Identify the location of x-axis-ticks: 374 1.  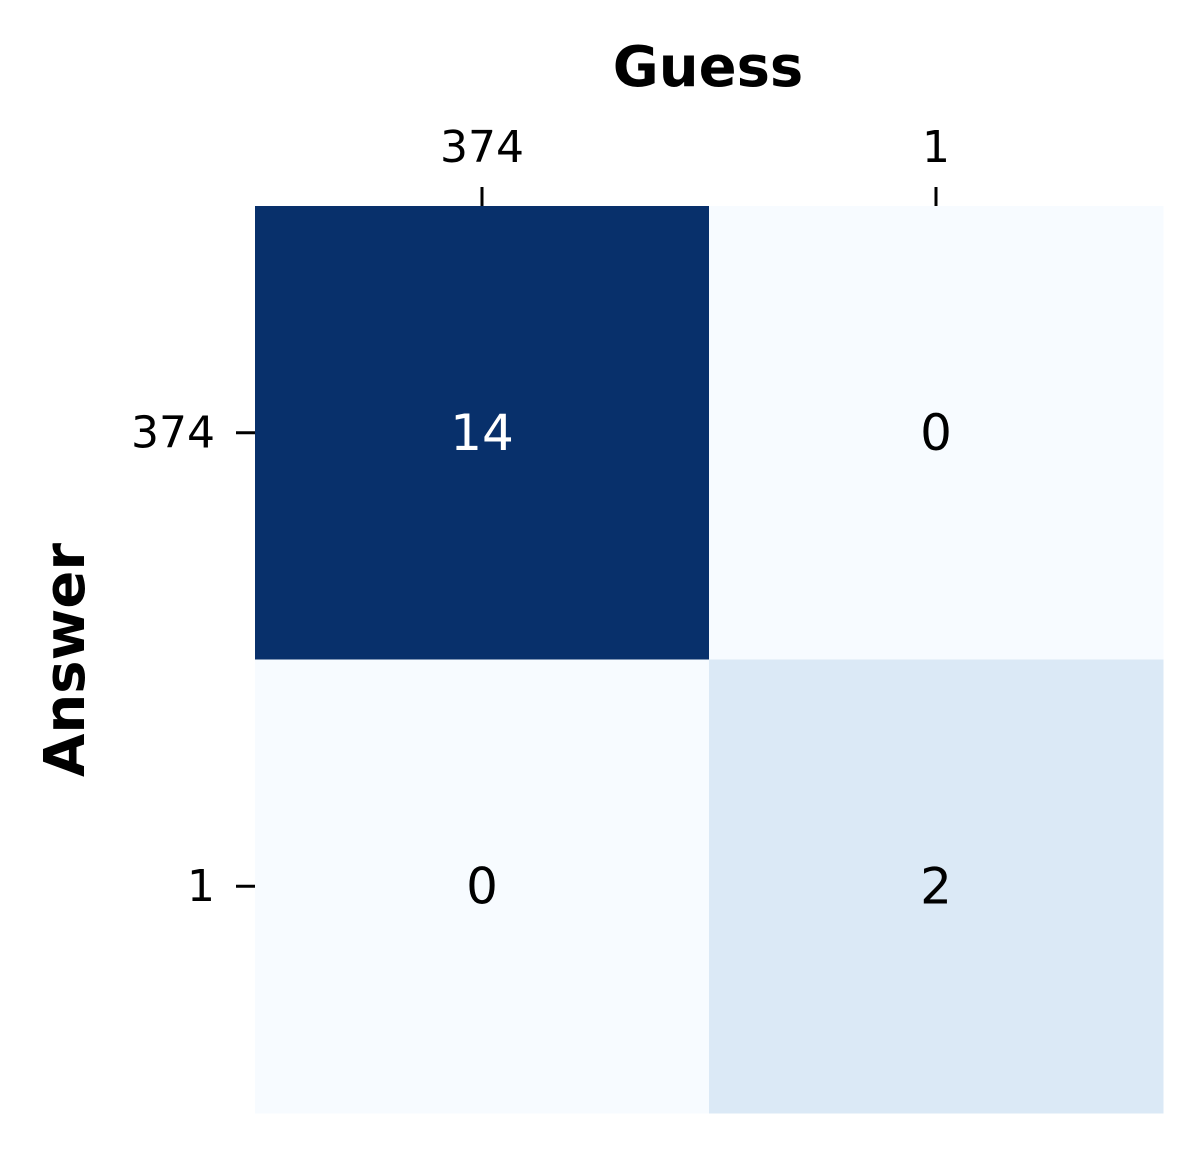
(695, 164).